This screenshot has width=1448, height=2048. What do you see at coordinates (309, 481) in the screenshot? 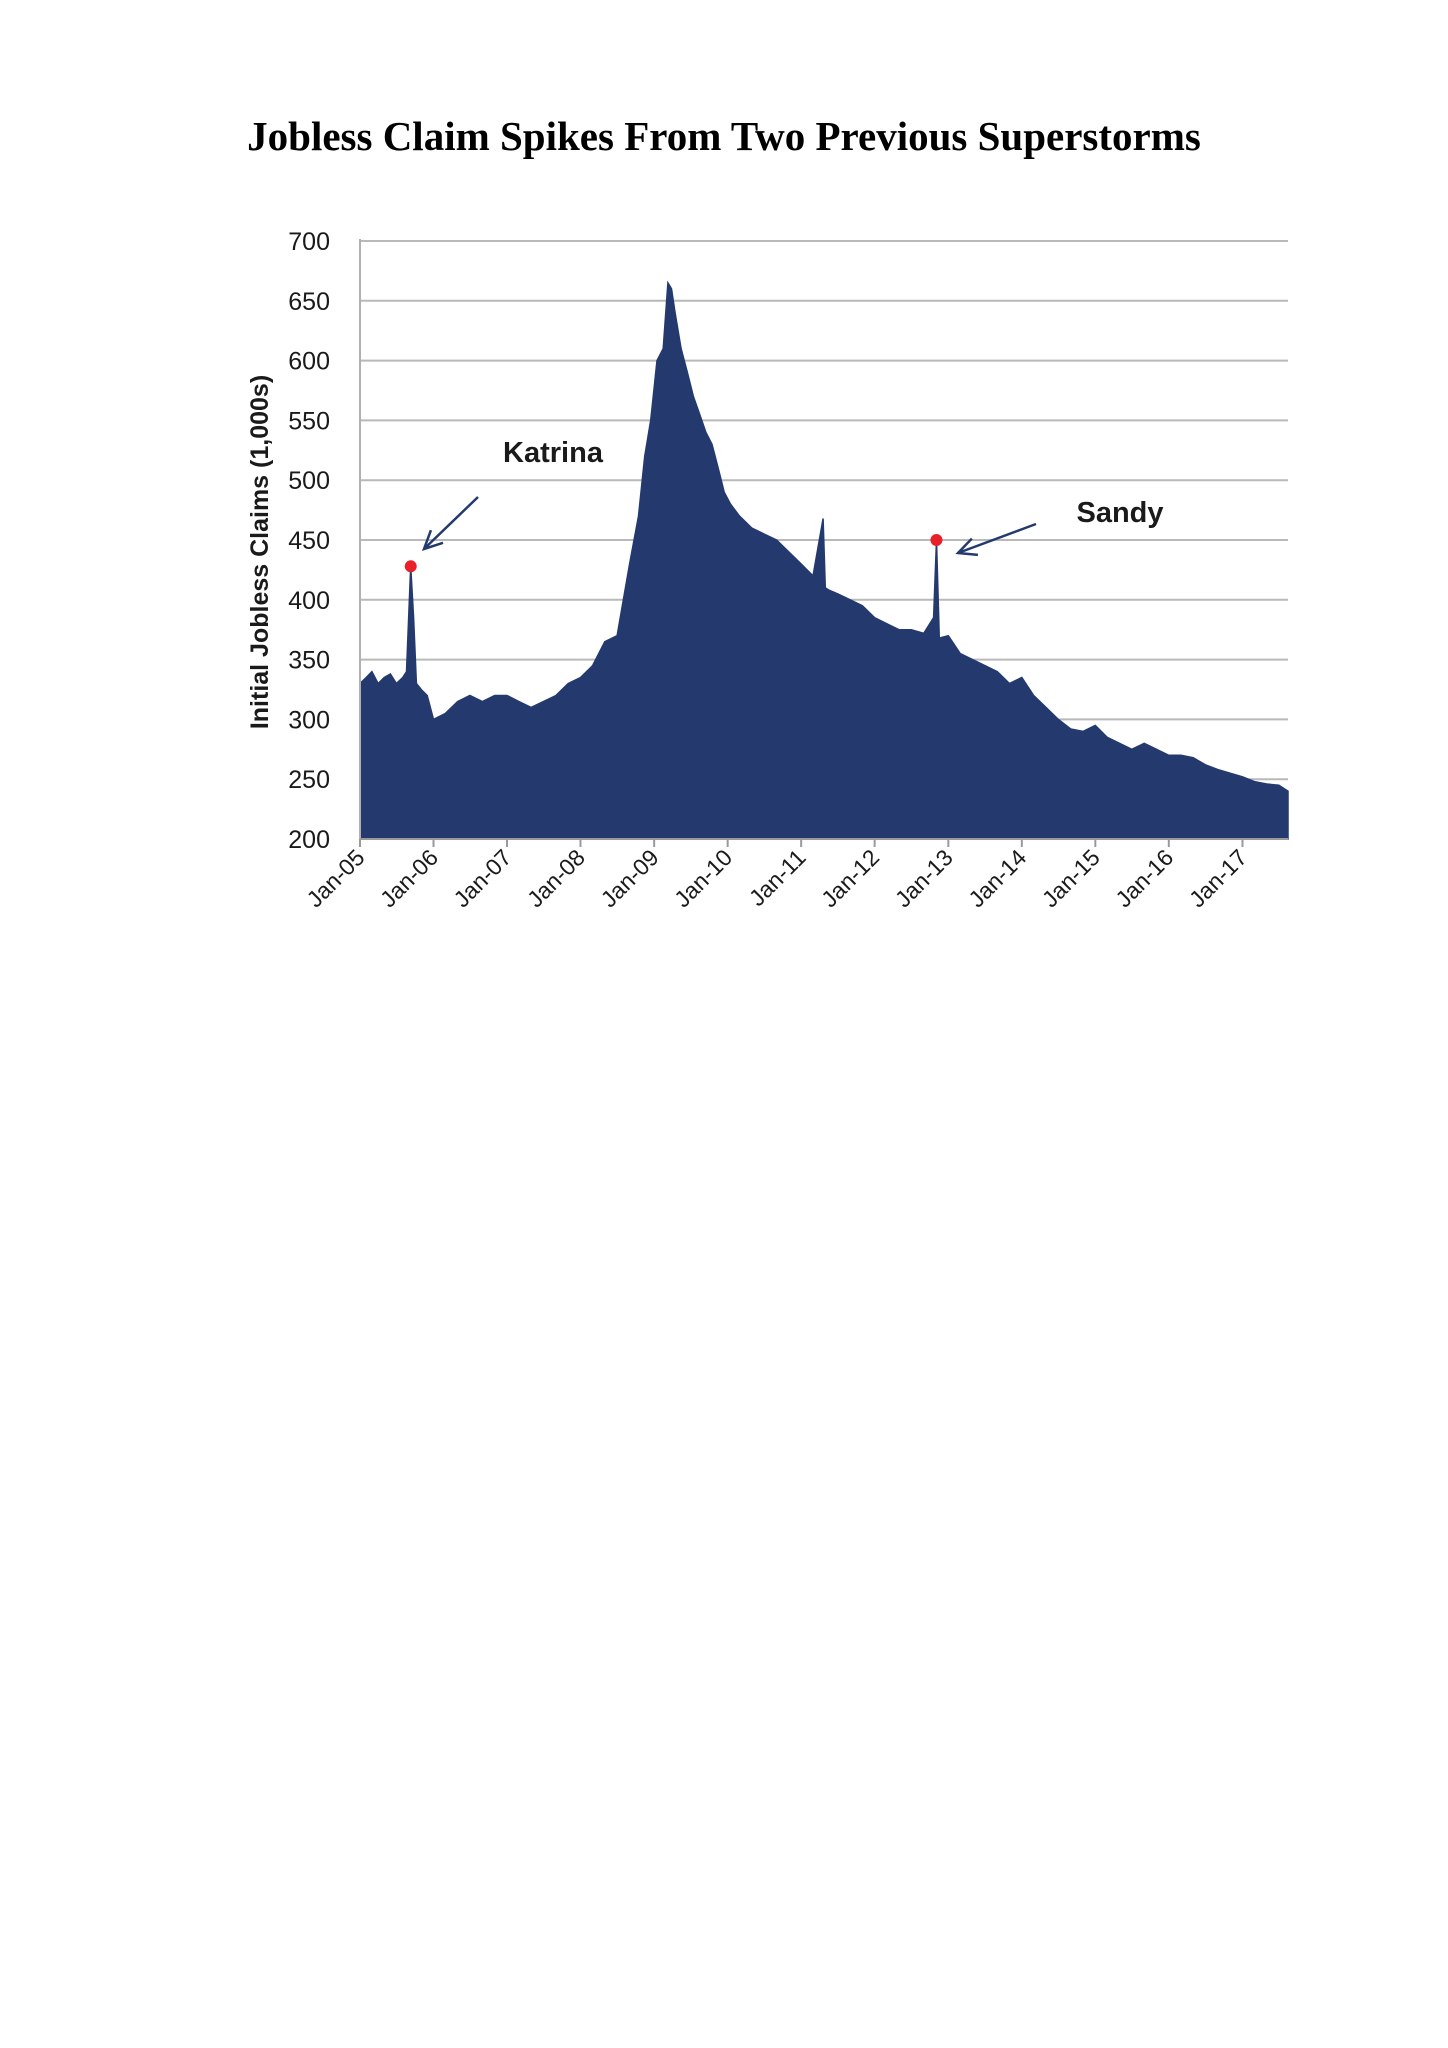
I see `y-tick-label: 500` at bounding box center [309, 481].